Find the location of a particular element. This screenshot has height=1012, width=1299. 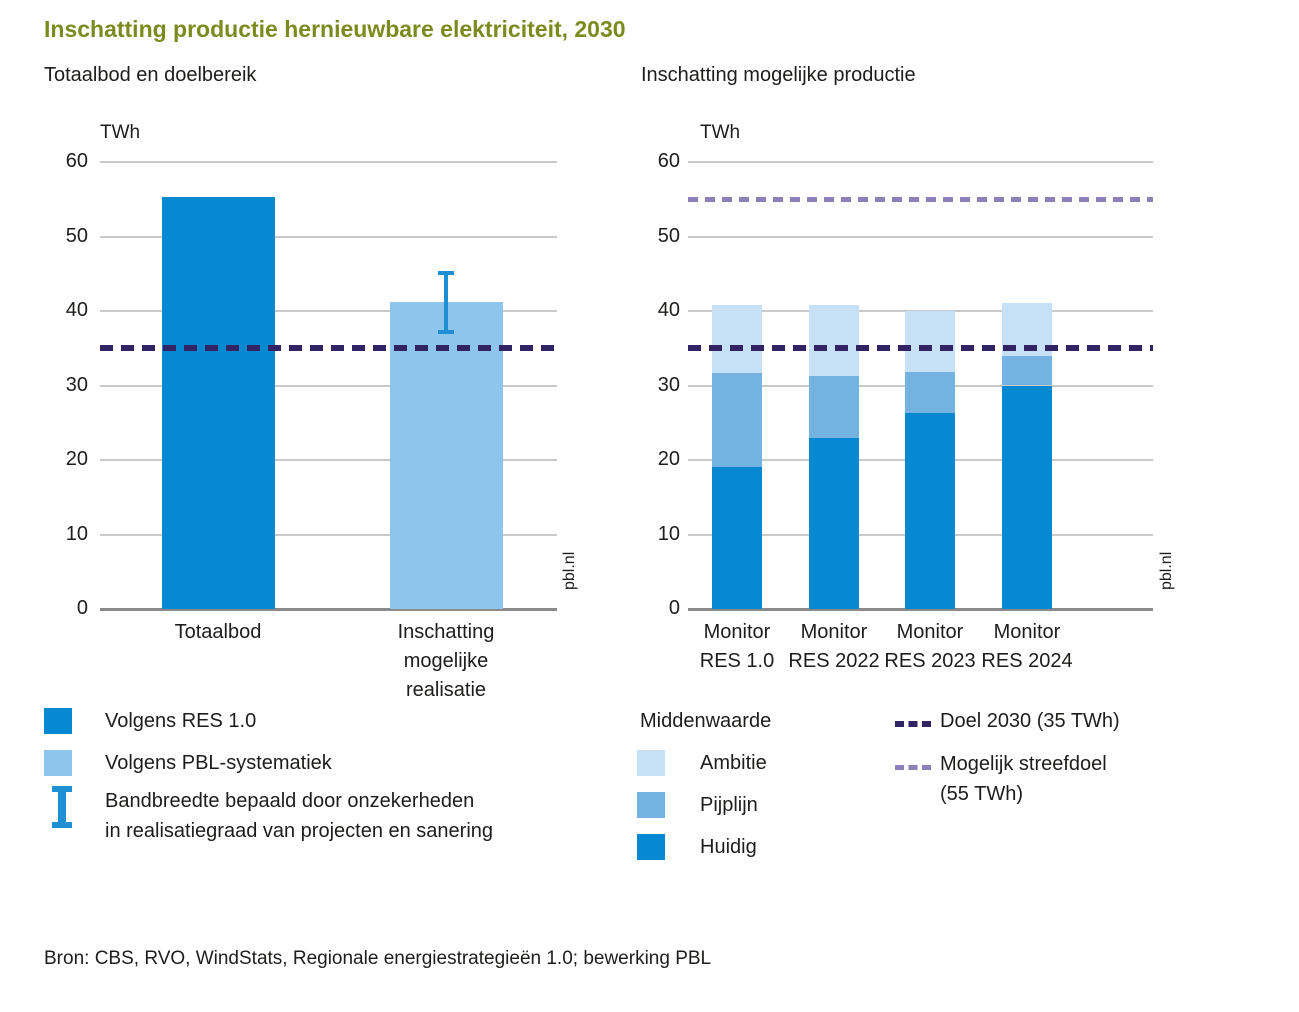

bar-segment-monitor-res-2022-huidig is located at coordinates (834, 523).